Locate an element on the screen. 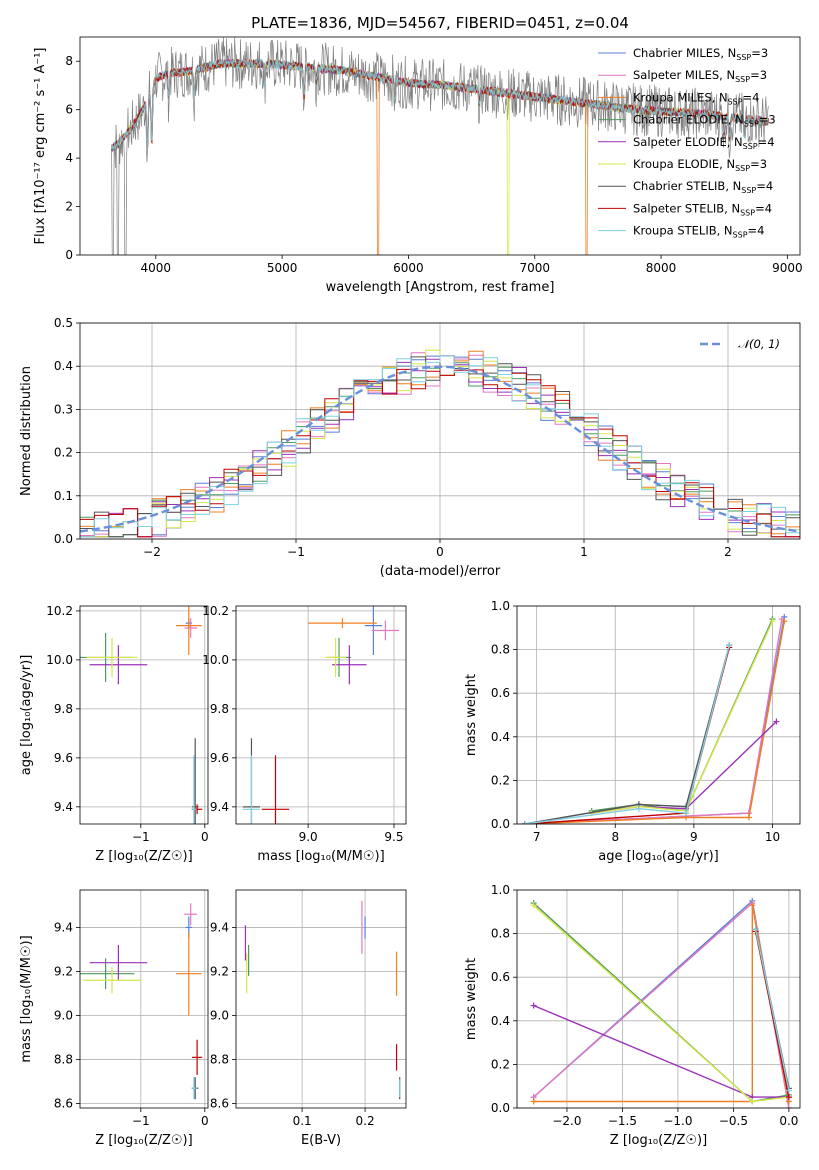 The image size is (819, 1170). x-axis-label: E(B-V) is located at coordinates (321, 1140).